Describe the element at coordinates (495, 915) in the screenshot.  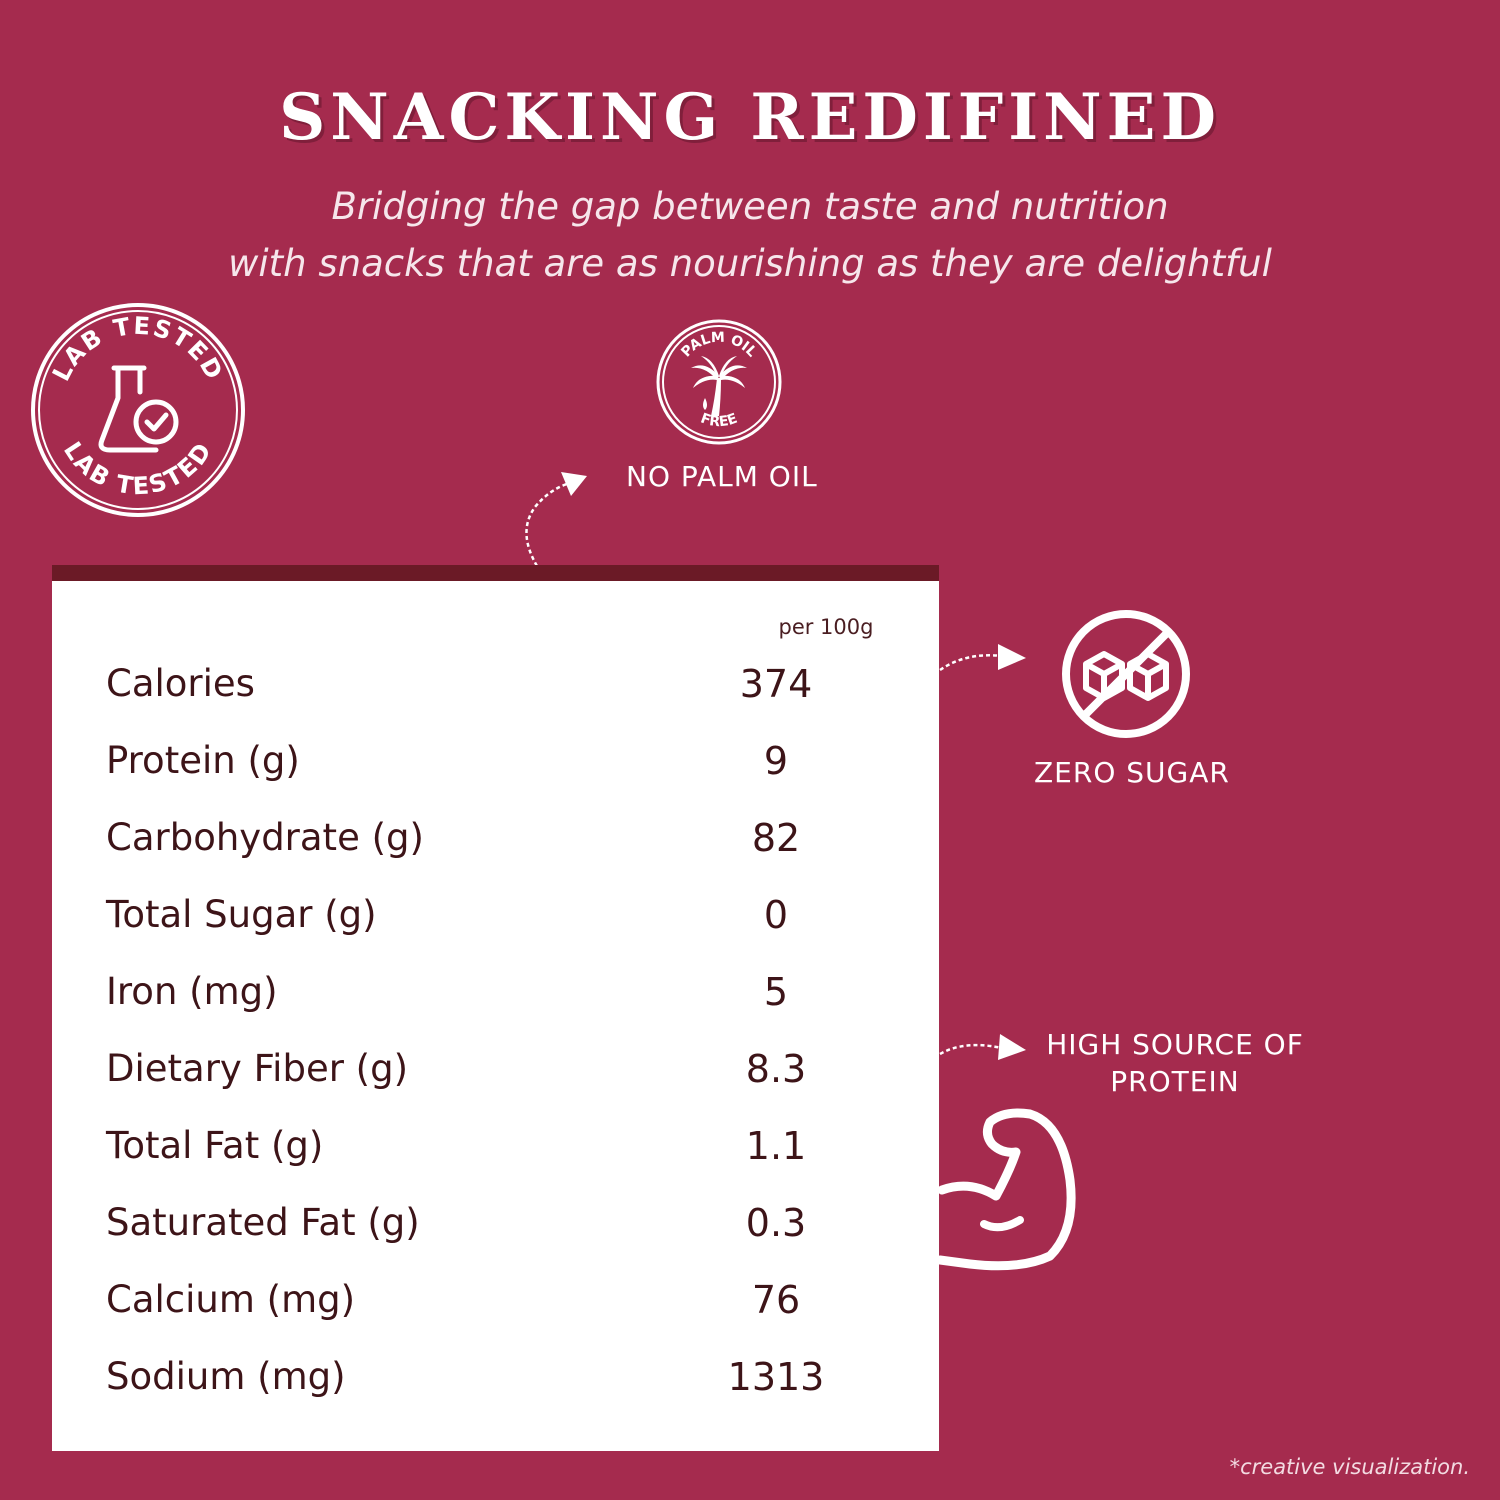
I see `nutrition-row: Total Sugar (g) 0` at that location.